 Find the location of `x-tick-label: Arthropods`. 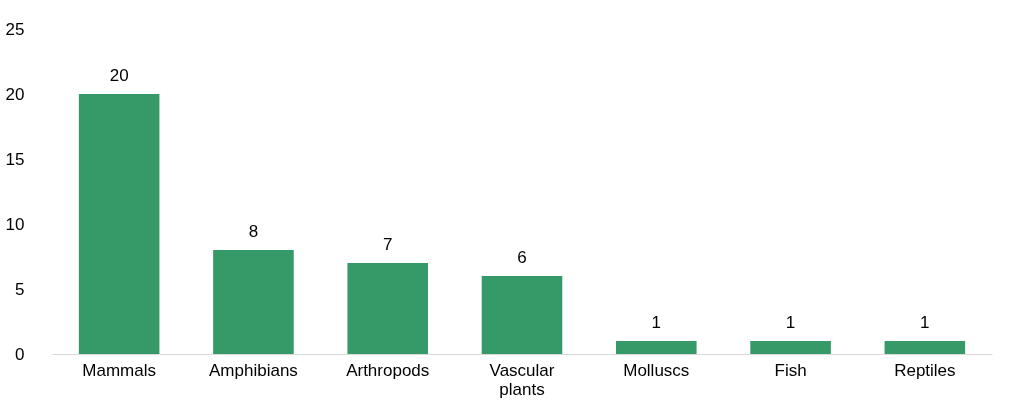

x-tick-label: Arthropods is located at coordinates (388, 370).